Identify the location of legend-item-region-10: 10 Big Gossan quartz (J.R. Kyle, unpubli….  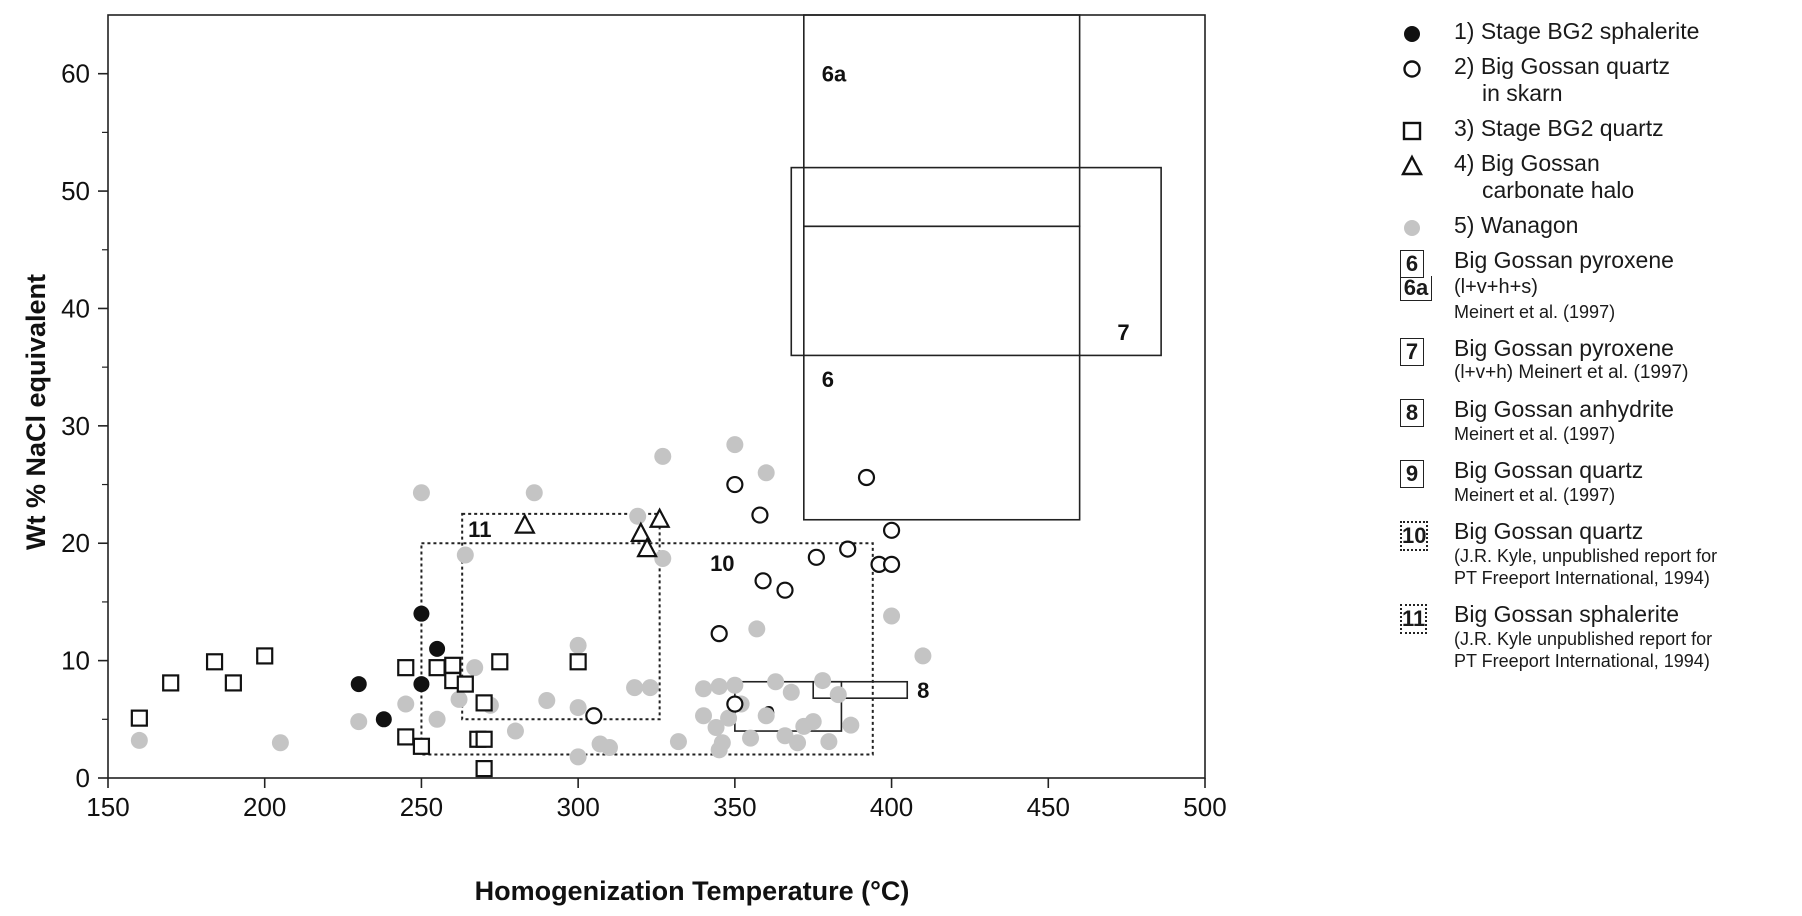
(1600, 553).